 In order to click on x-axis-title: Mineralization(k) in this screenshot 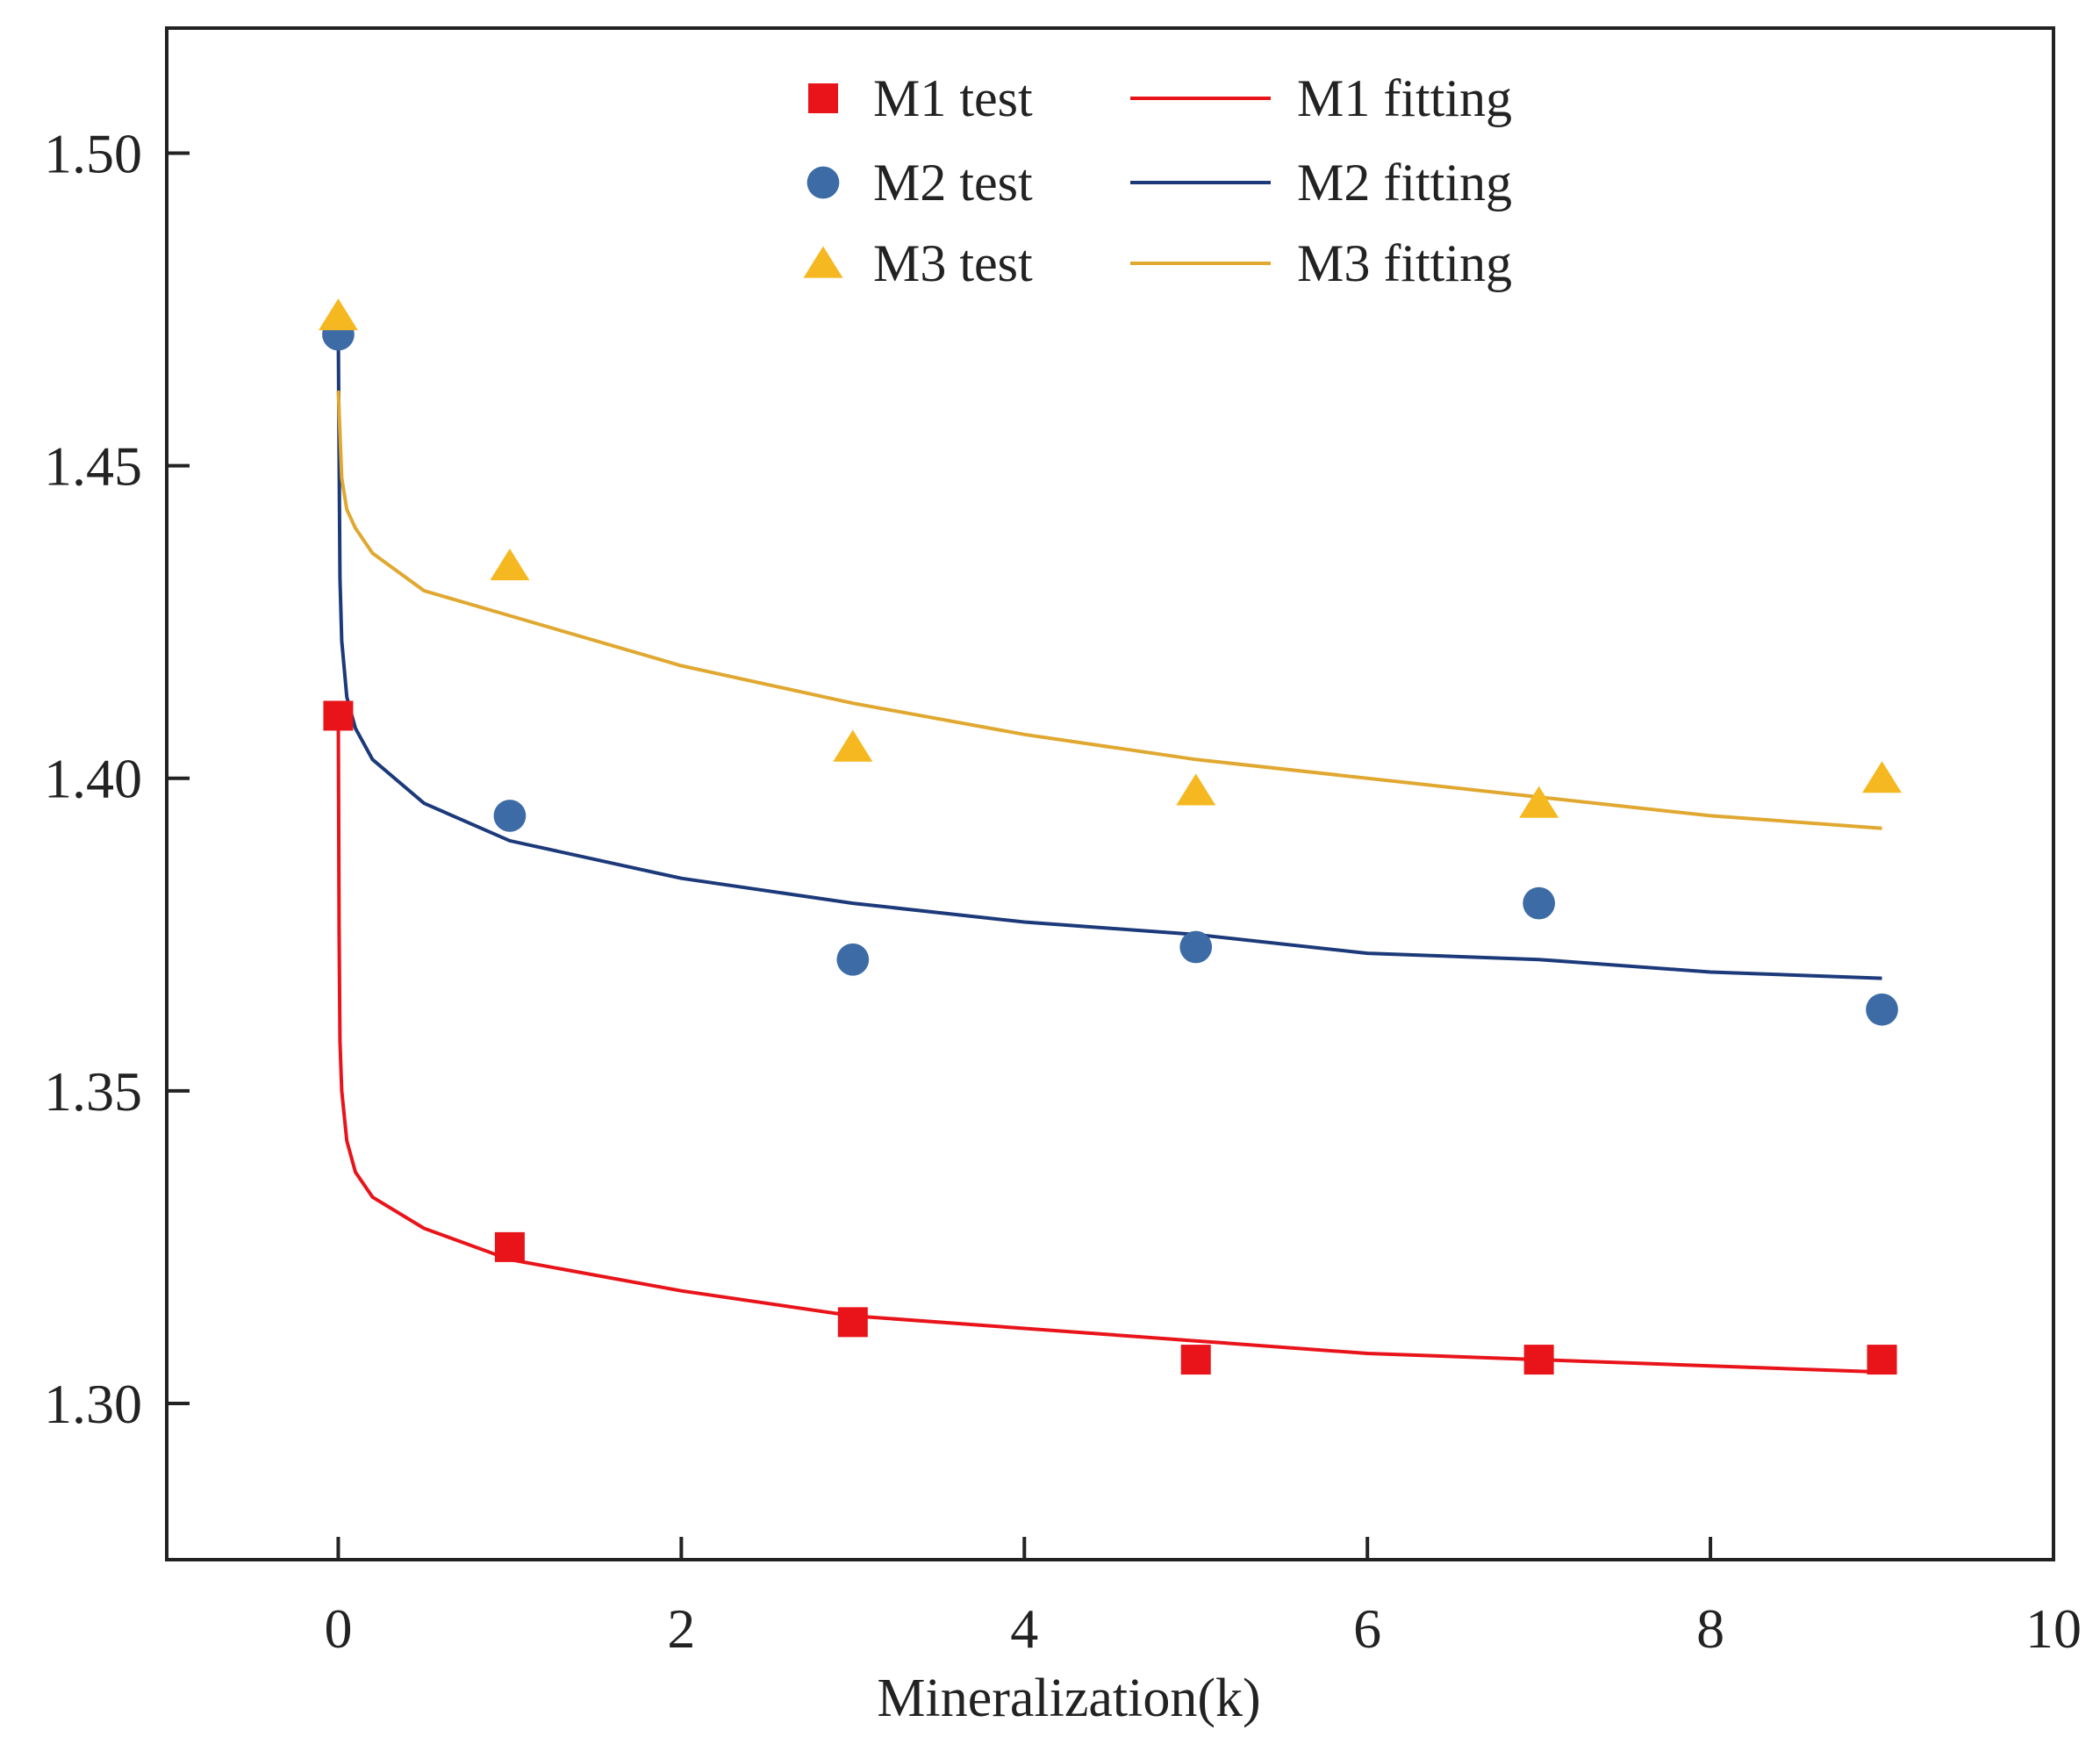, I will do `click(1069, 1698)`.